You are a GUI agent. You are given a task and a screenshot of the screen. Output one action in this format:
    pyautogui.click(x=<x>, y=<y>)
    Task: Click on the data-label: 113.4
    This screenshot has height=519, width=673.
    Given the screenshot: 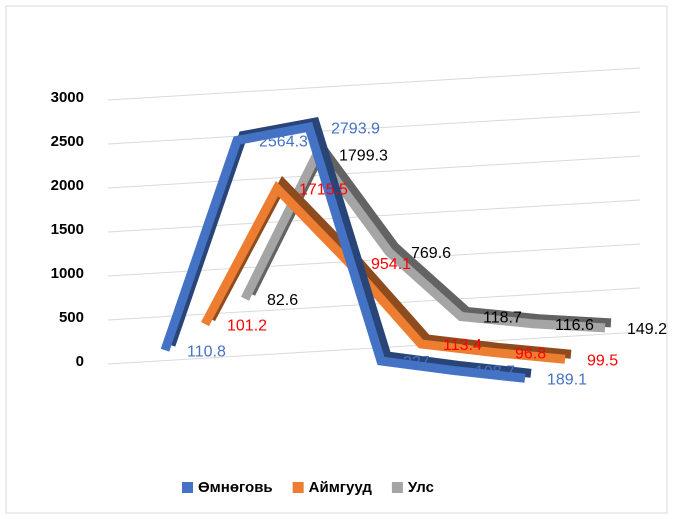 What is the action you would take?
    pyautogui.click(x=462, y=345)
    